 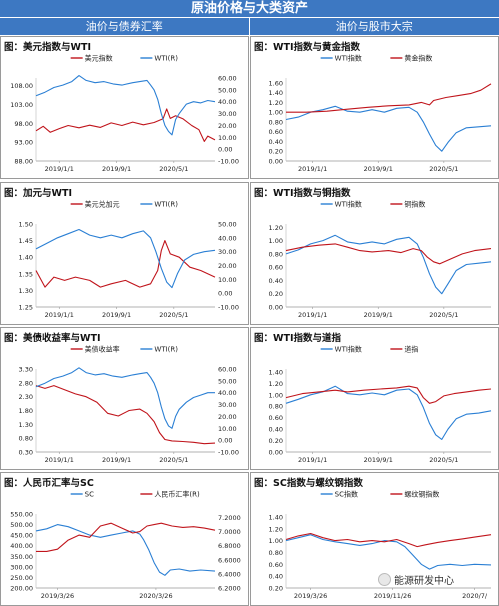 What do you see at coordinates (229, 546) in the screenshot?
I see `y2-tick-label: 6.8000` at bounding box center [229, 546].